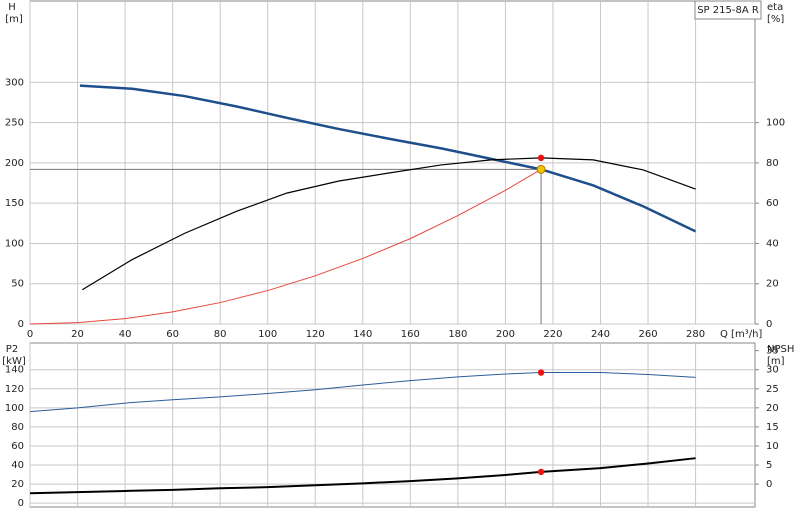 This screenshot has width=800, height=520. I want to click on x-tick-label: 200, so click(505, 334).